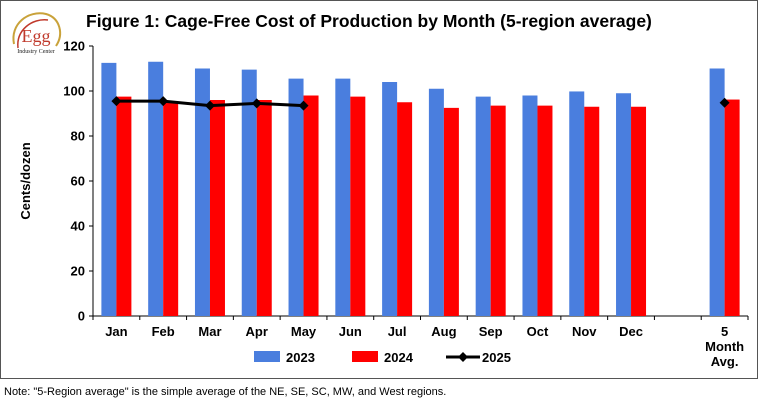 The width and height of the screenshot is (758, 409). Describe the element at coordinates (163, 331) in the screenshot. I see `x-tick-label: Feb` at that location.